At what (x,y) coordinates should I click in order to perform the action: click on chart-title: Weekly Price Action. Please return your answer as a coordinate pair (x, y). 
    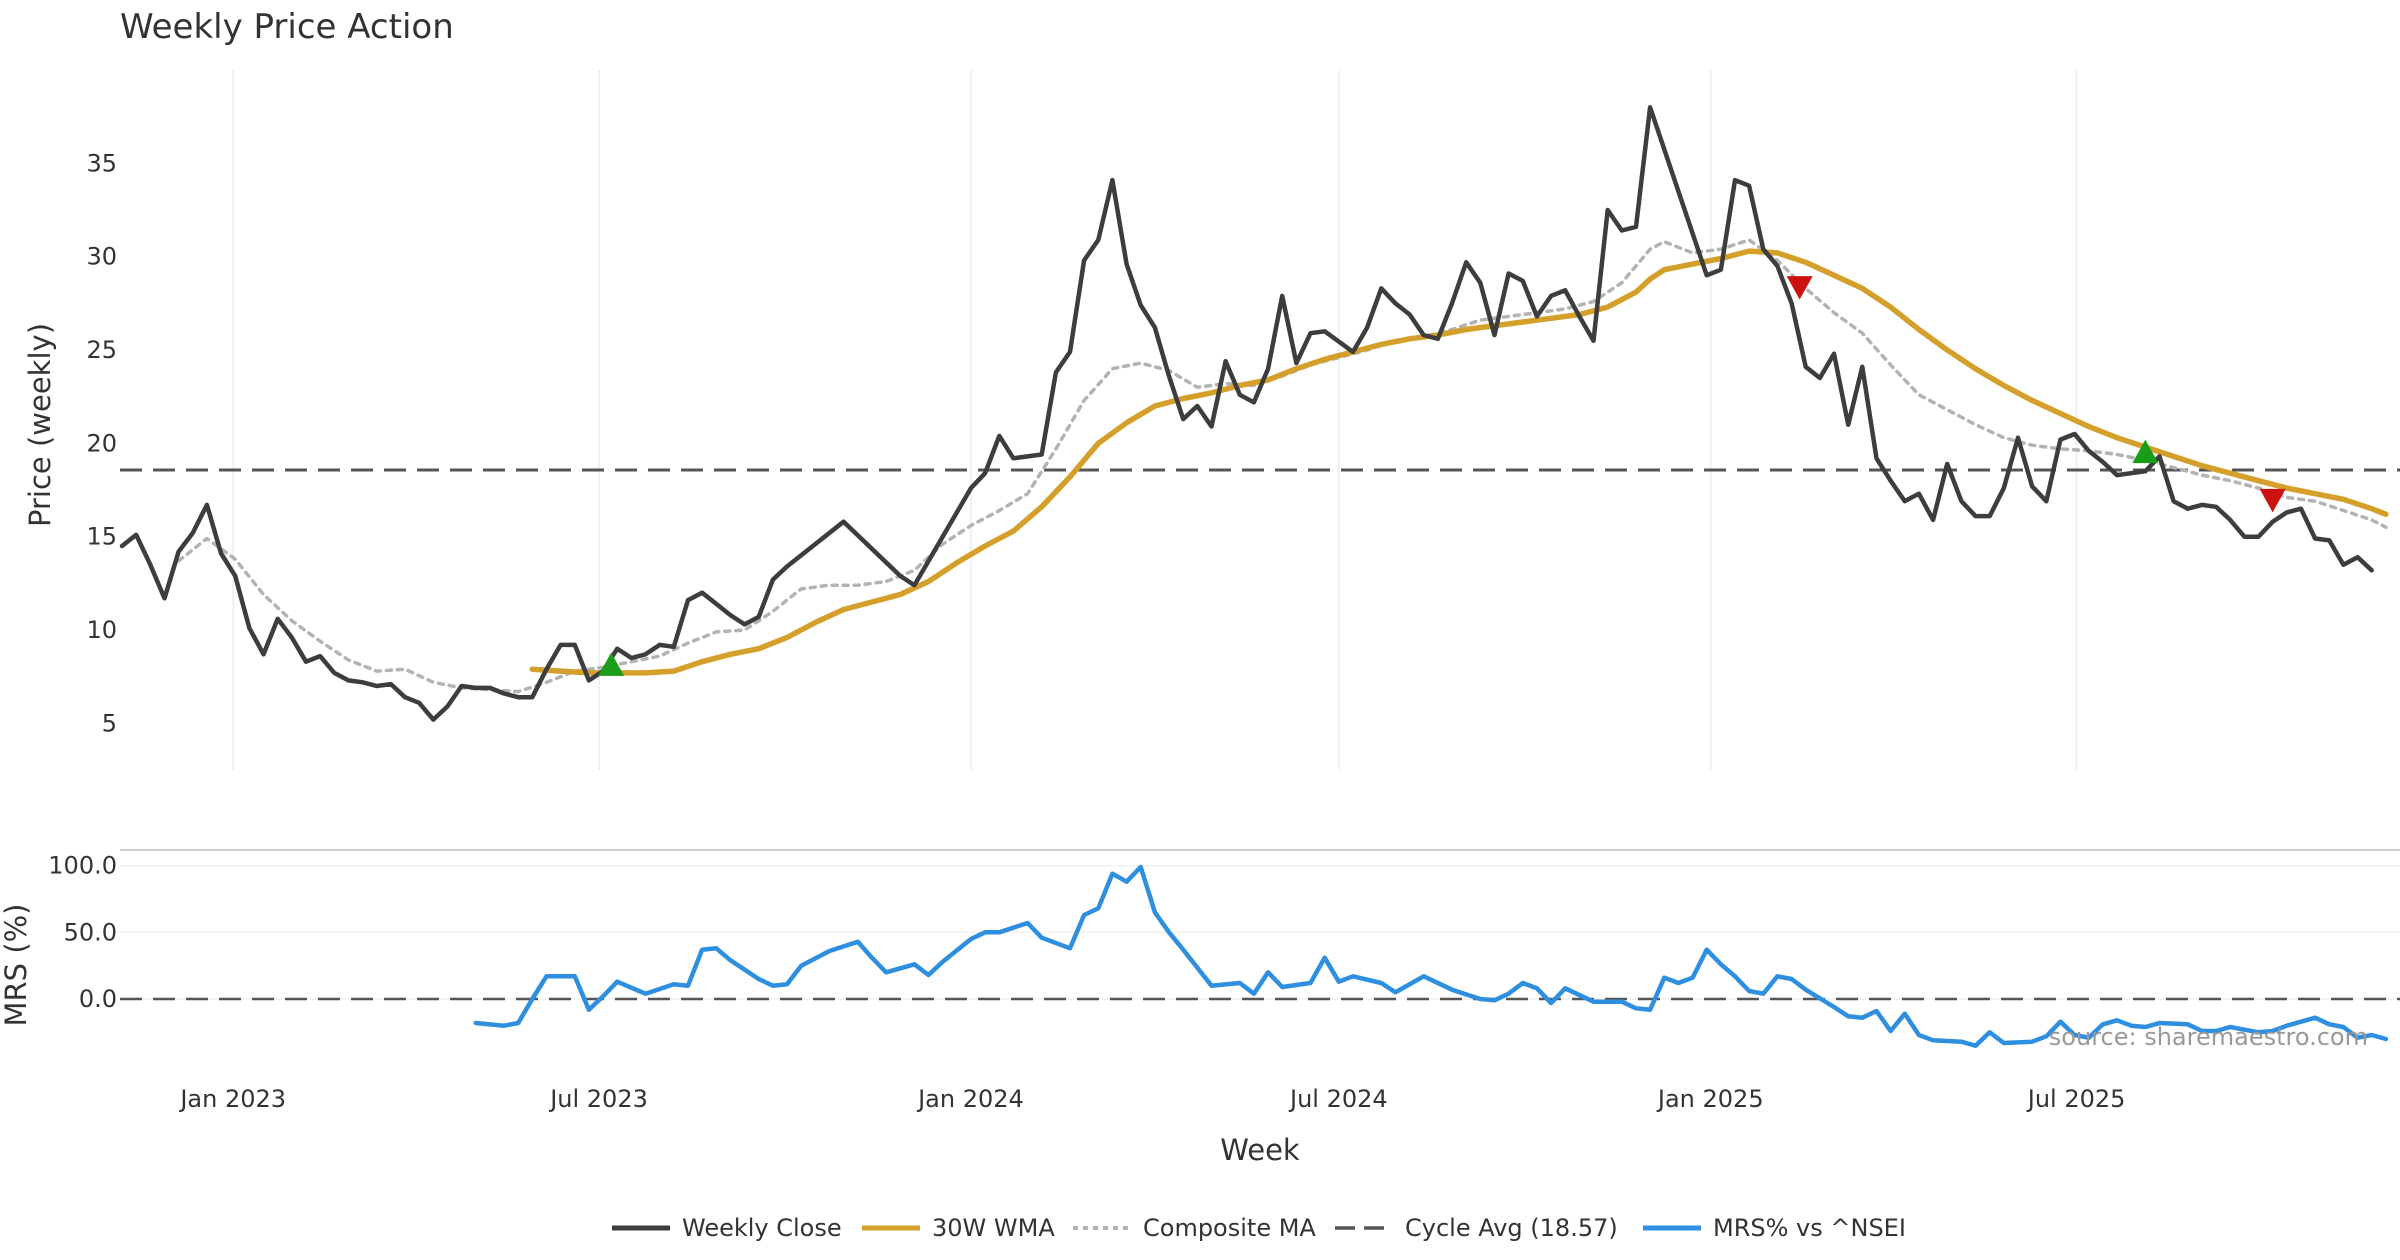
    Looking at the image, I should click on (287, 27).